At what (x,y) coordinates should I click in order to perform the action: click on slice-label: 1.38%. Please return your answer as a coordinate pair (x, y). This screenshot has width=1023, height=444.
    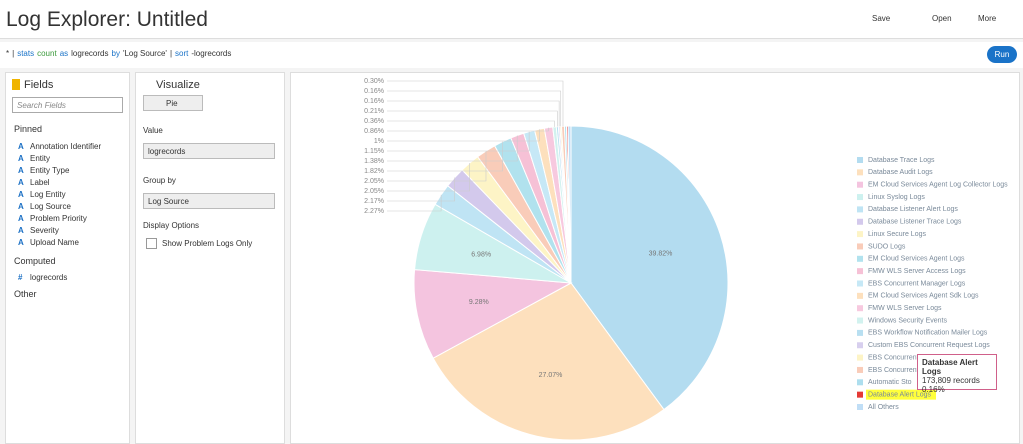
    Looking at the image, I should click on (374, 161).